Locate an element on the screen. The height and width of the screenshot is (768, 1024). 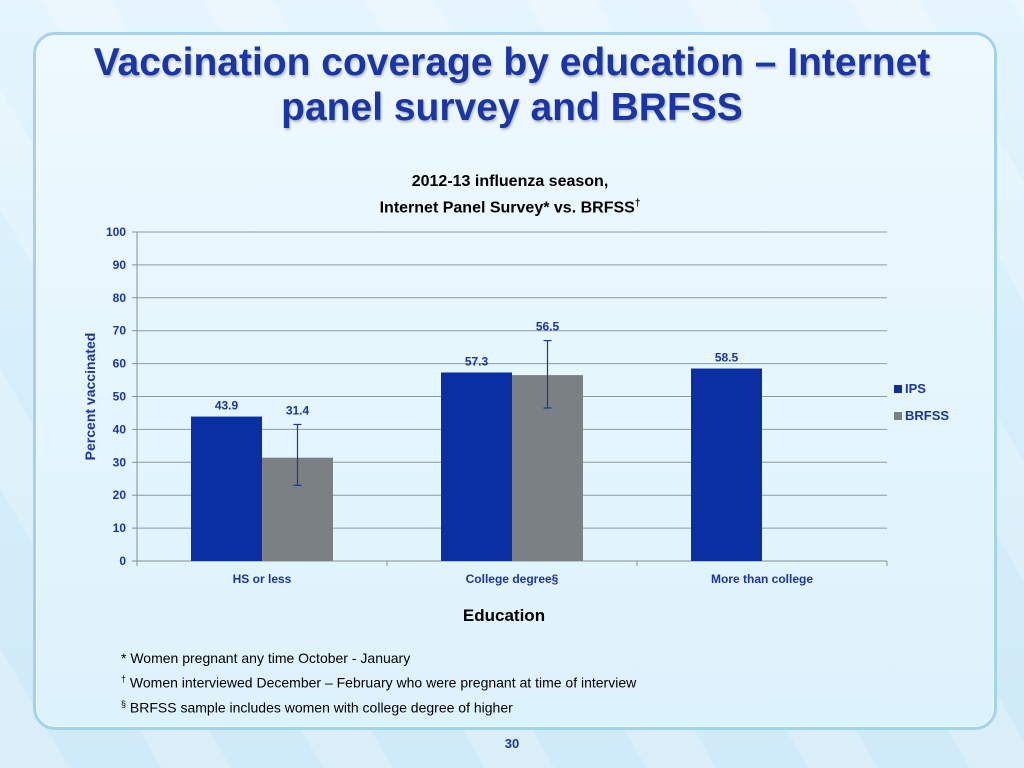
y-tick-label: 70 is located at coordinates (120, 331).